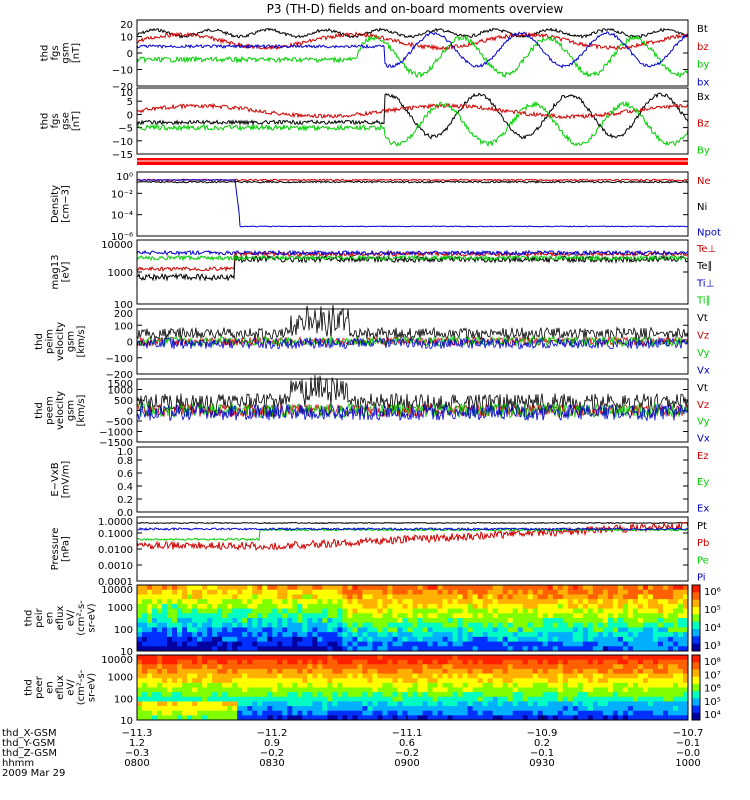  I want to click on y-tick-label: 10⁰, so click(124, 177).